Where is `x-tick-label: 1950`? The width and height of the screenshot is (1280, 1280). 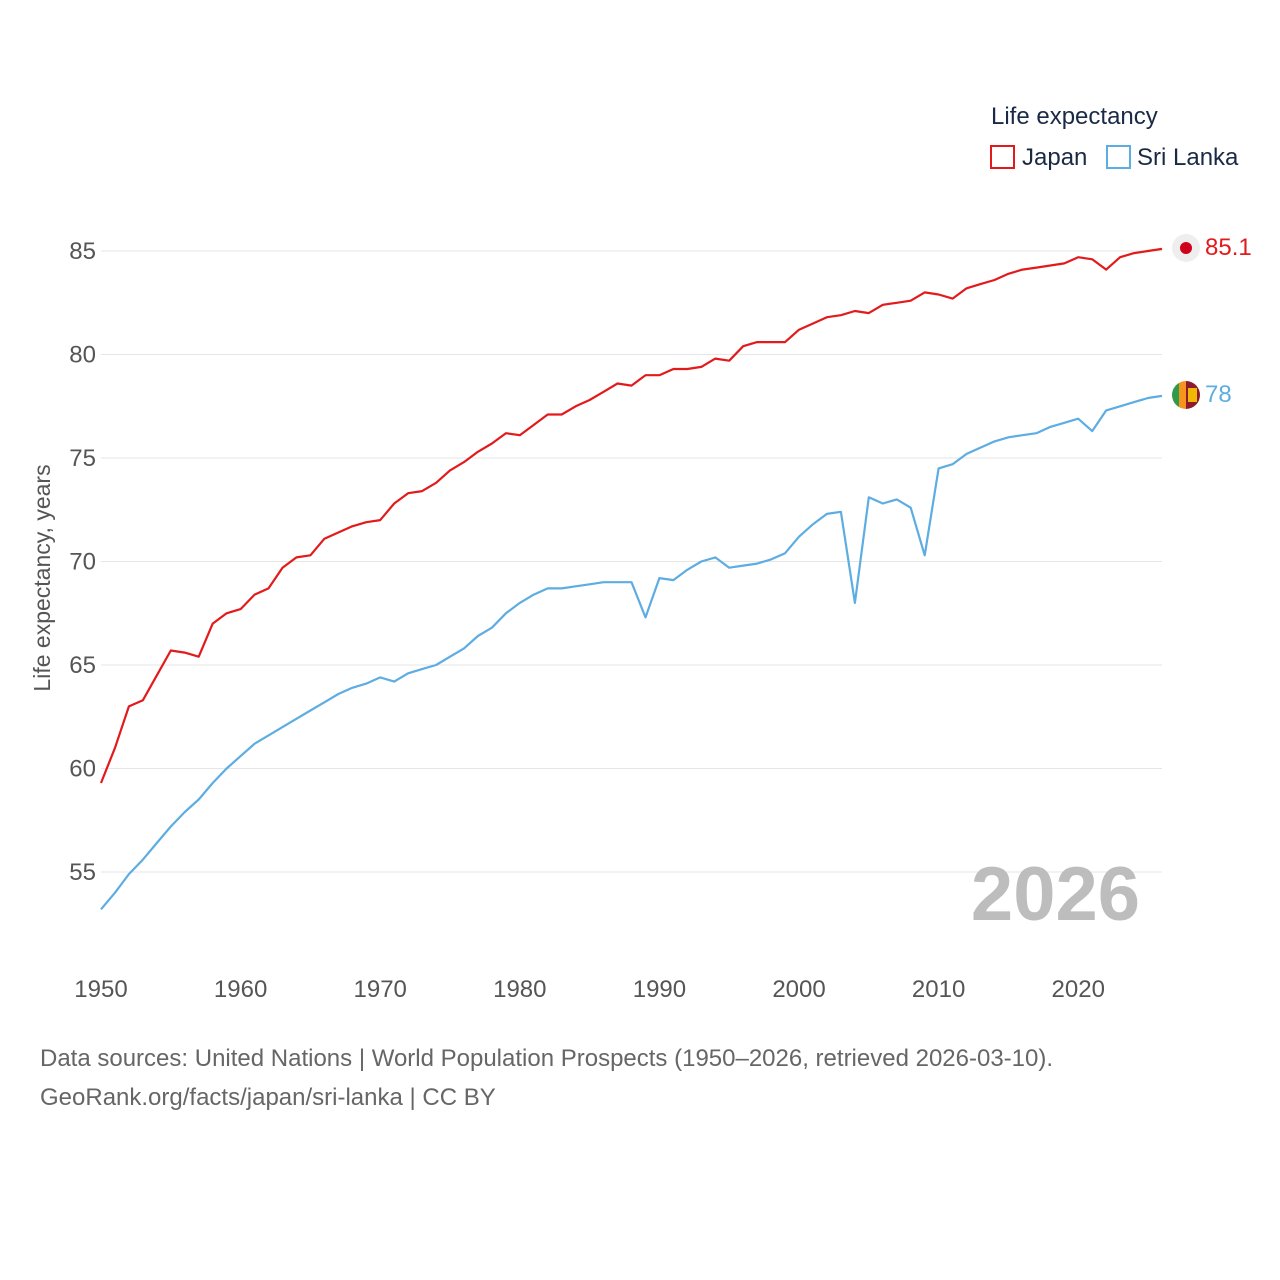
x-tick-label: 1950 is located at coordinates (100, 989).